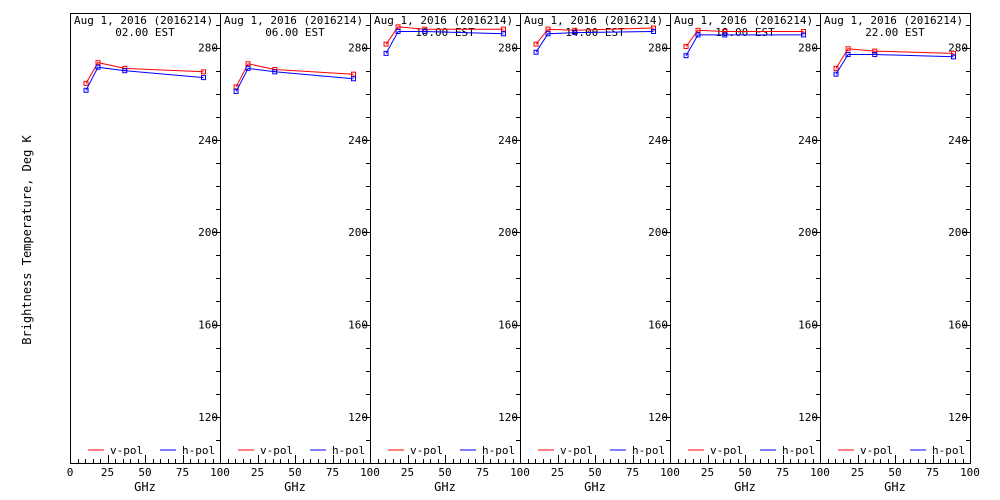 Image resolution: width=1000 pixels, height=500 pixels. Describe the element at coordinates (745, 32) in the screenshot. I see `panel-subtitle: 18.00 EST` at that location.